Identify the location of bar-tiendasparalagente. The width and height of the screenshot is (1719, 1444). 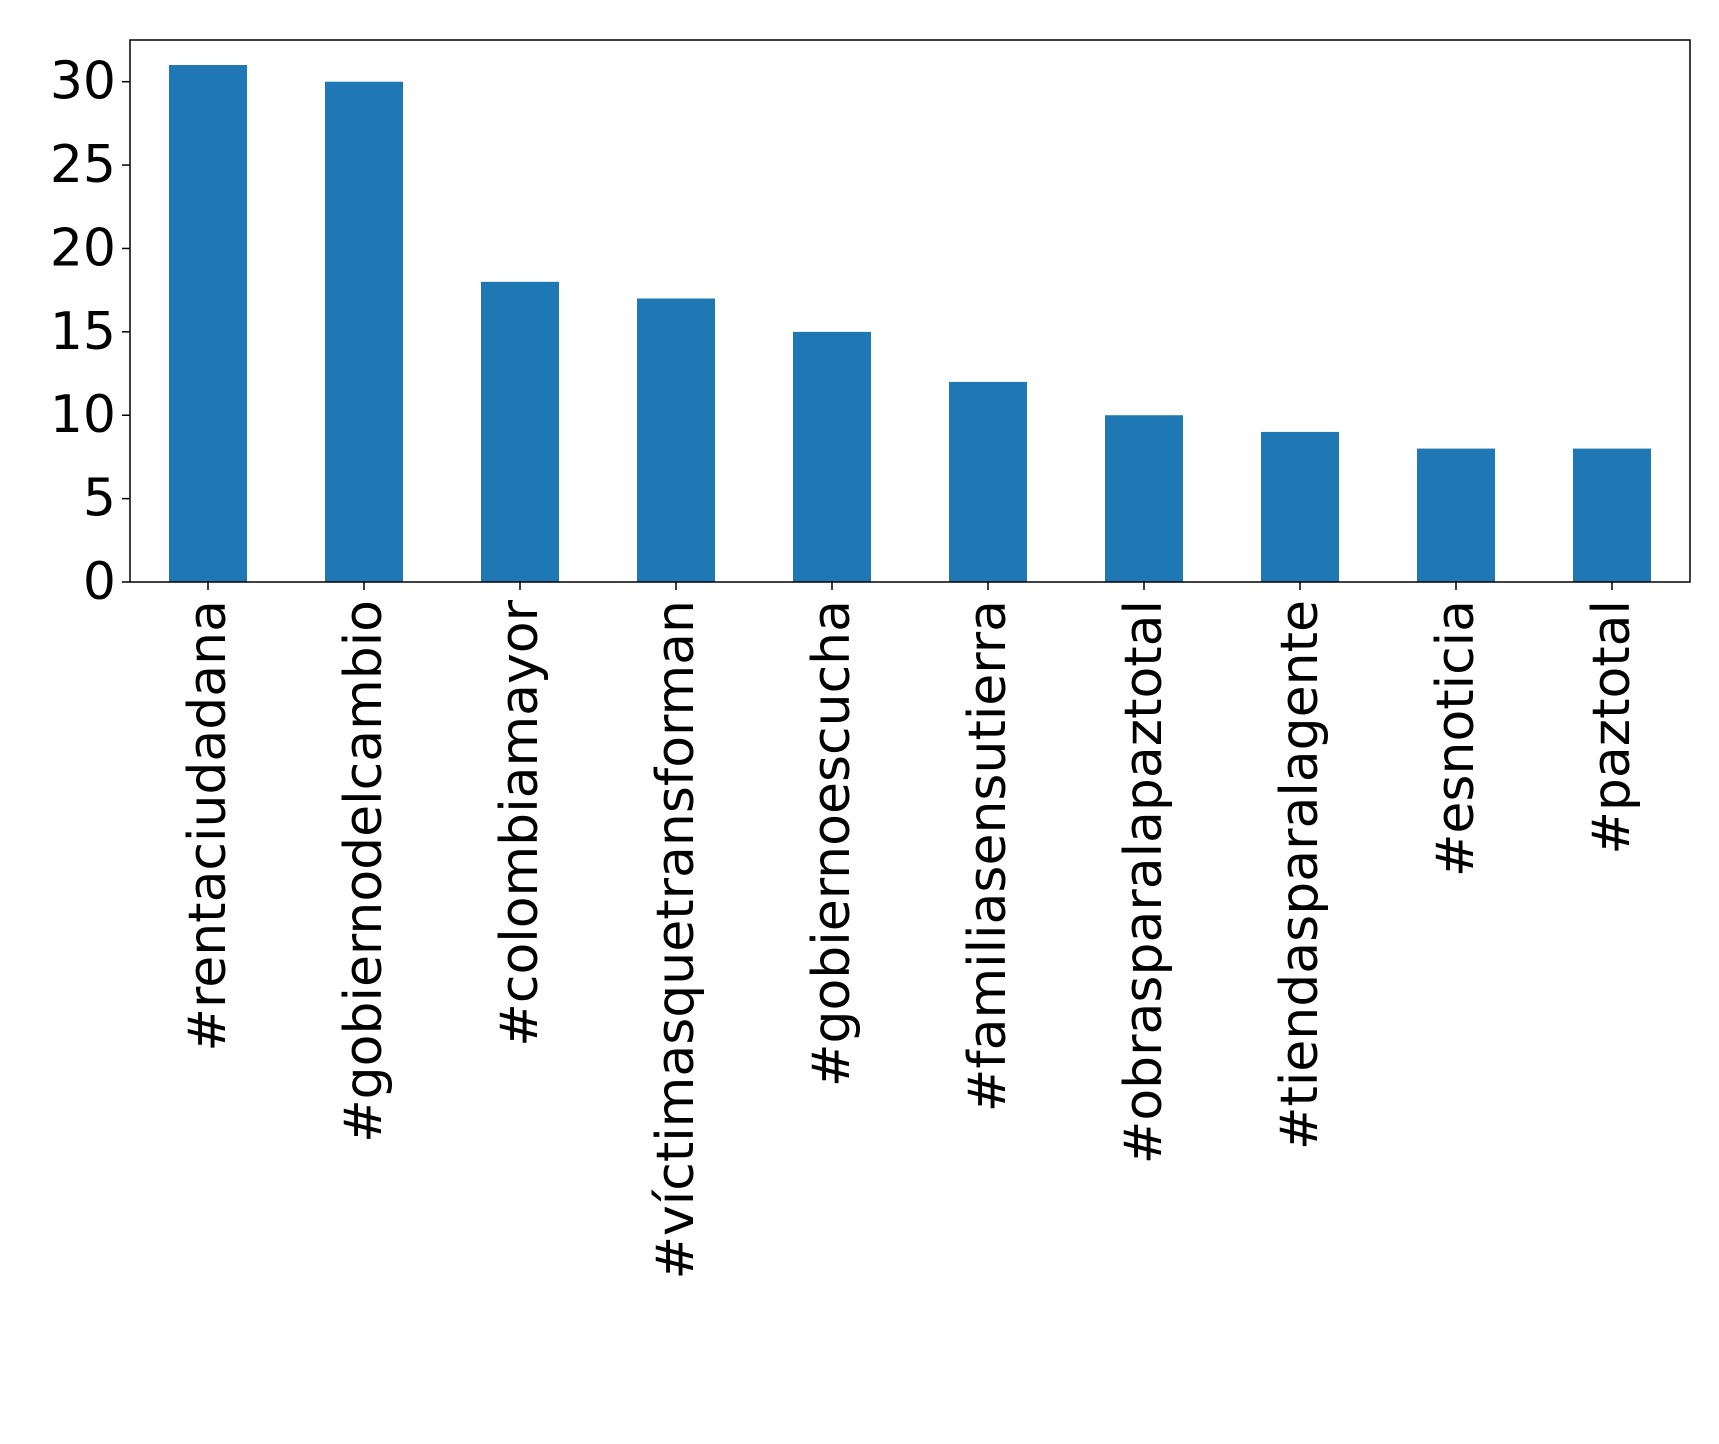
(1300, 506).